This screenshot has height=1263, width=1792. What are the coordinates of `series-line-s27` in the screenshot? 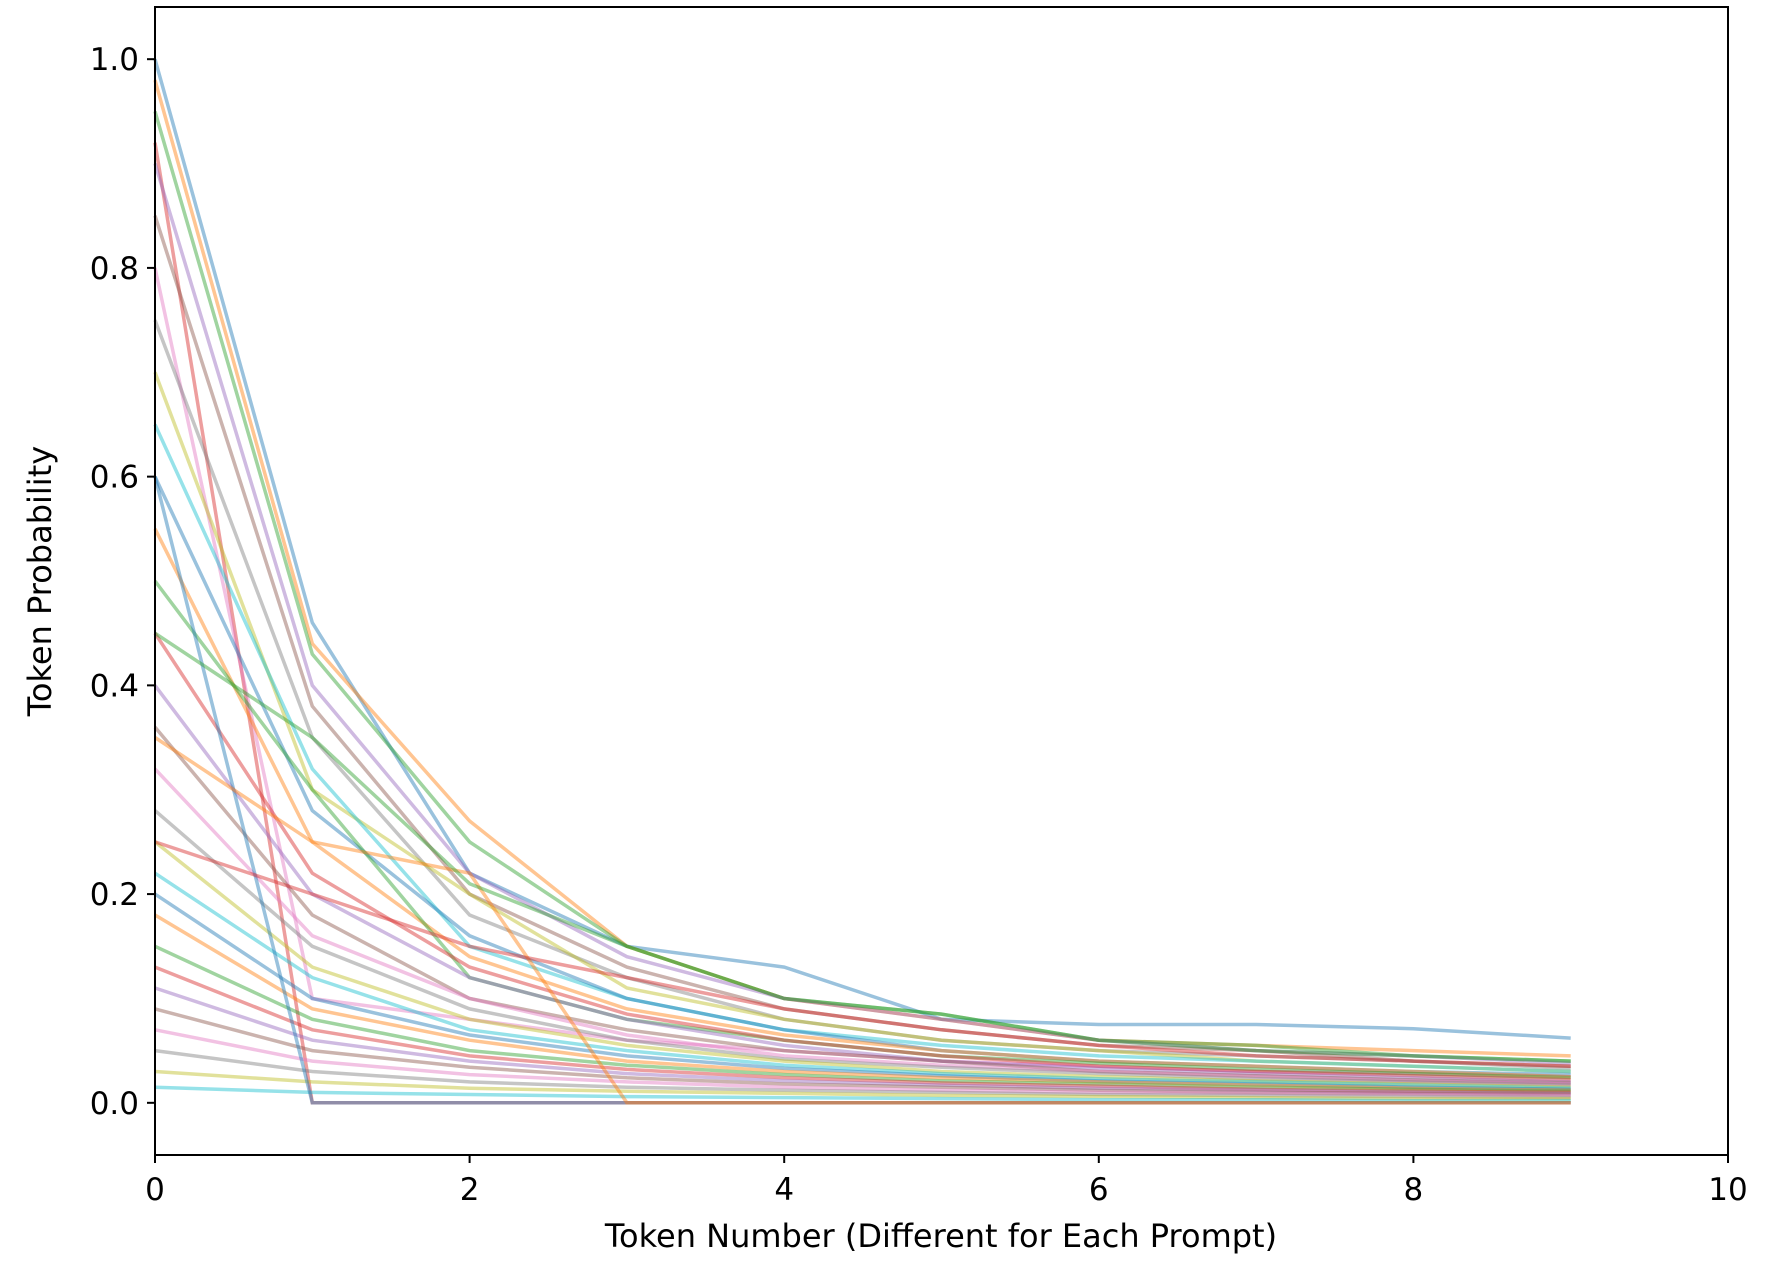 It's located at (862, 1063).